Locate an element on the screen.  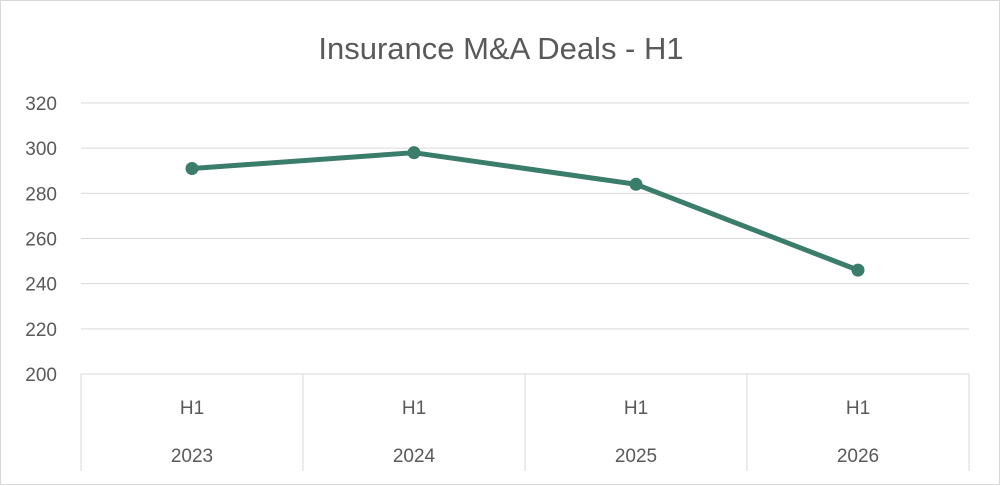
chart-title: Insurance M&A Deals - H1 is located at coordinates (500, 48).